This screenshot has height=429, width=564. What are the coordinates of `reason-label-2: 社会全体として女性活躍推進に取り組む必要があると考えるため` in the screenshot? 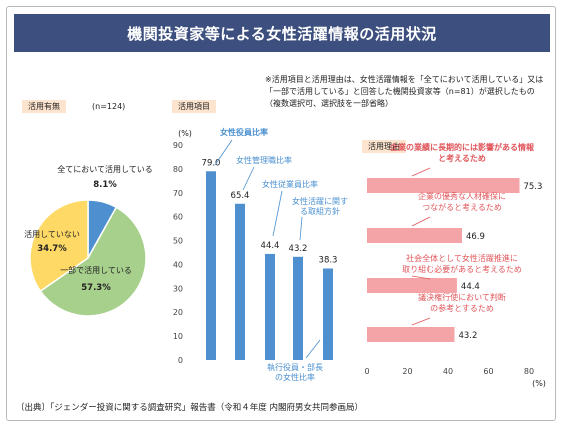 It's located at (462, 263).